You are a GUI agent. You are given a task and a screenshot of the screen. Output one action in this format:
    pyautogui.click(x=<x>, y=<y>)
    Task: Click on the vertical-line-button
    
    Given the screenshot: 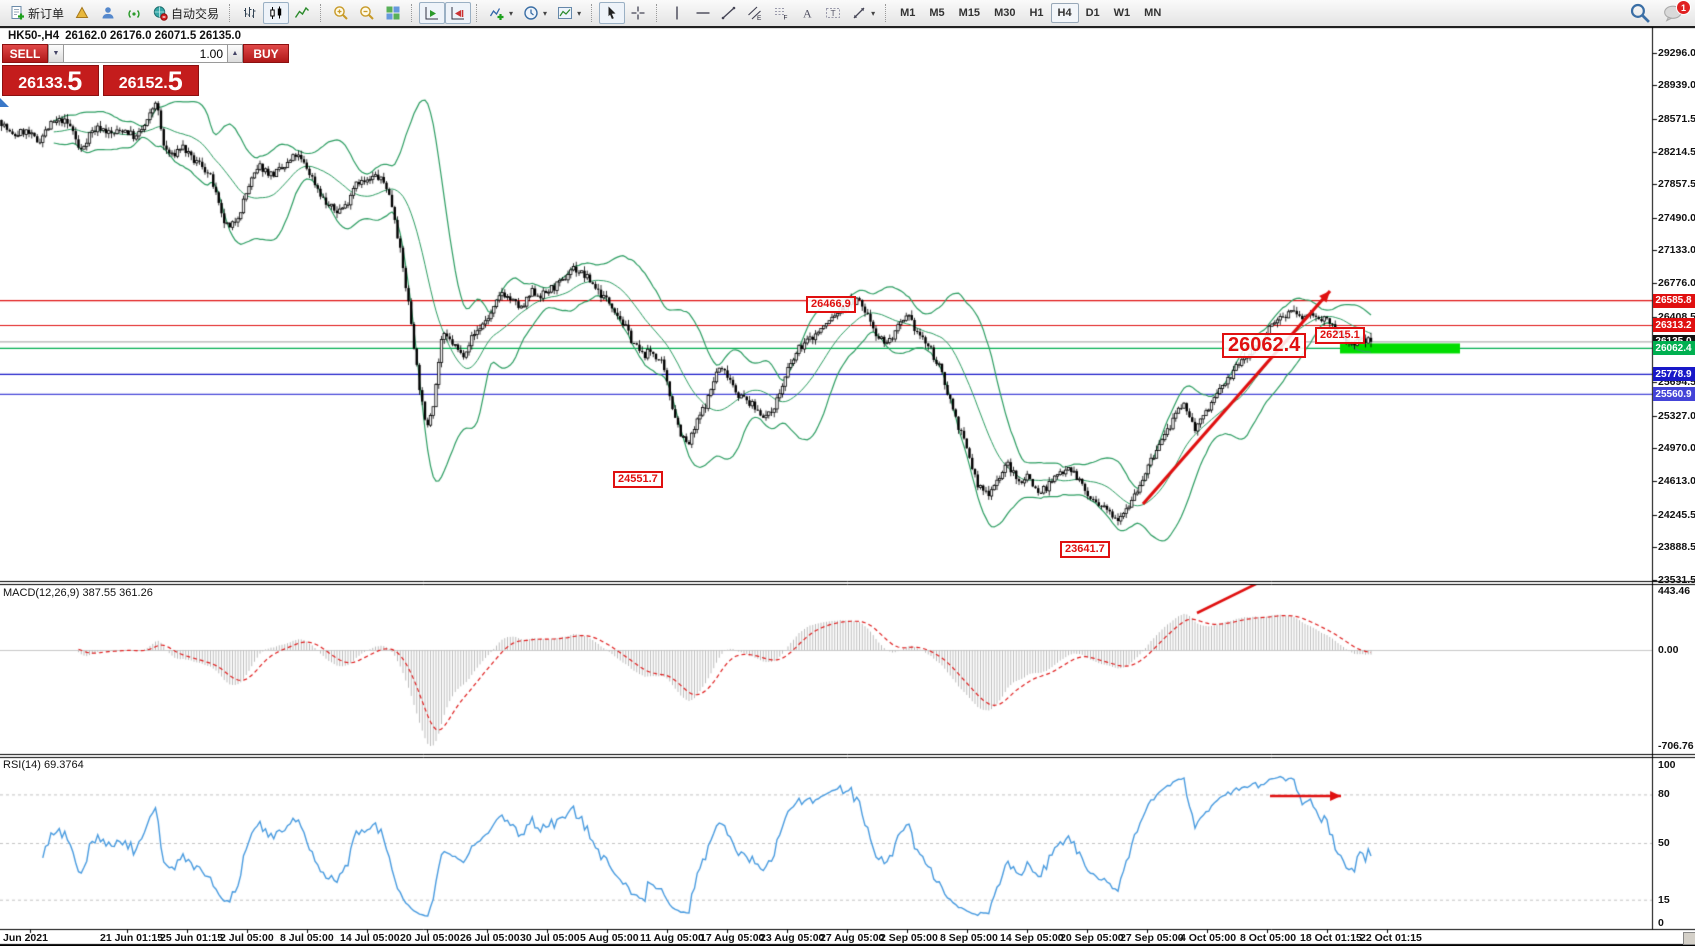 What is the action you would take?
    pyautogui.click(x=677, y=13)
    